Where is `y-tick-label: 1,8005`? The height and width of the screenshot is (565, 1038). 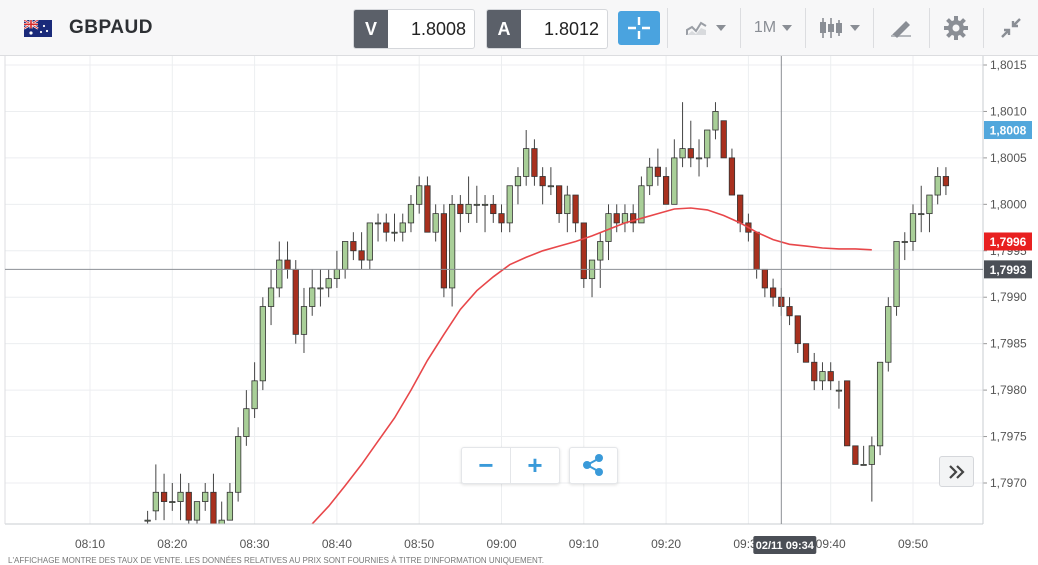 y-tick-label: 1,8005 is located at coordinates (1008, 158).